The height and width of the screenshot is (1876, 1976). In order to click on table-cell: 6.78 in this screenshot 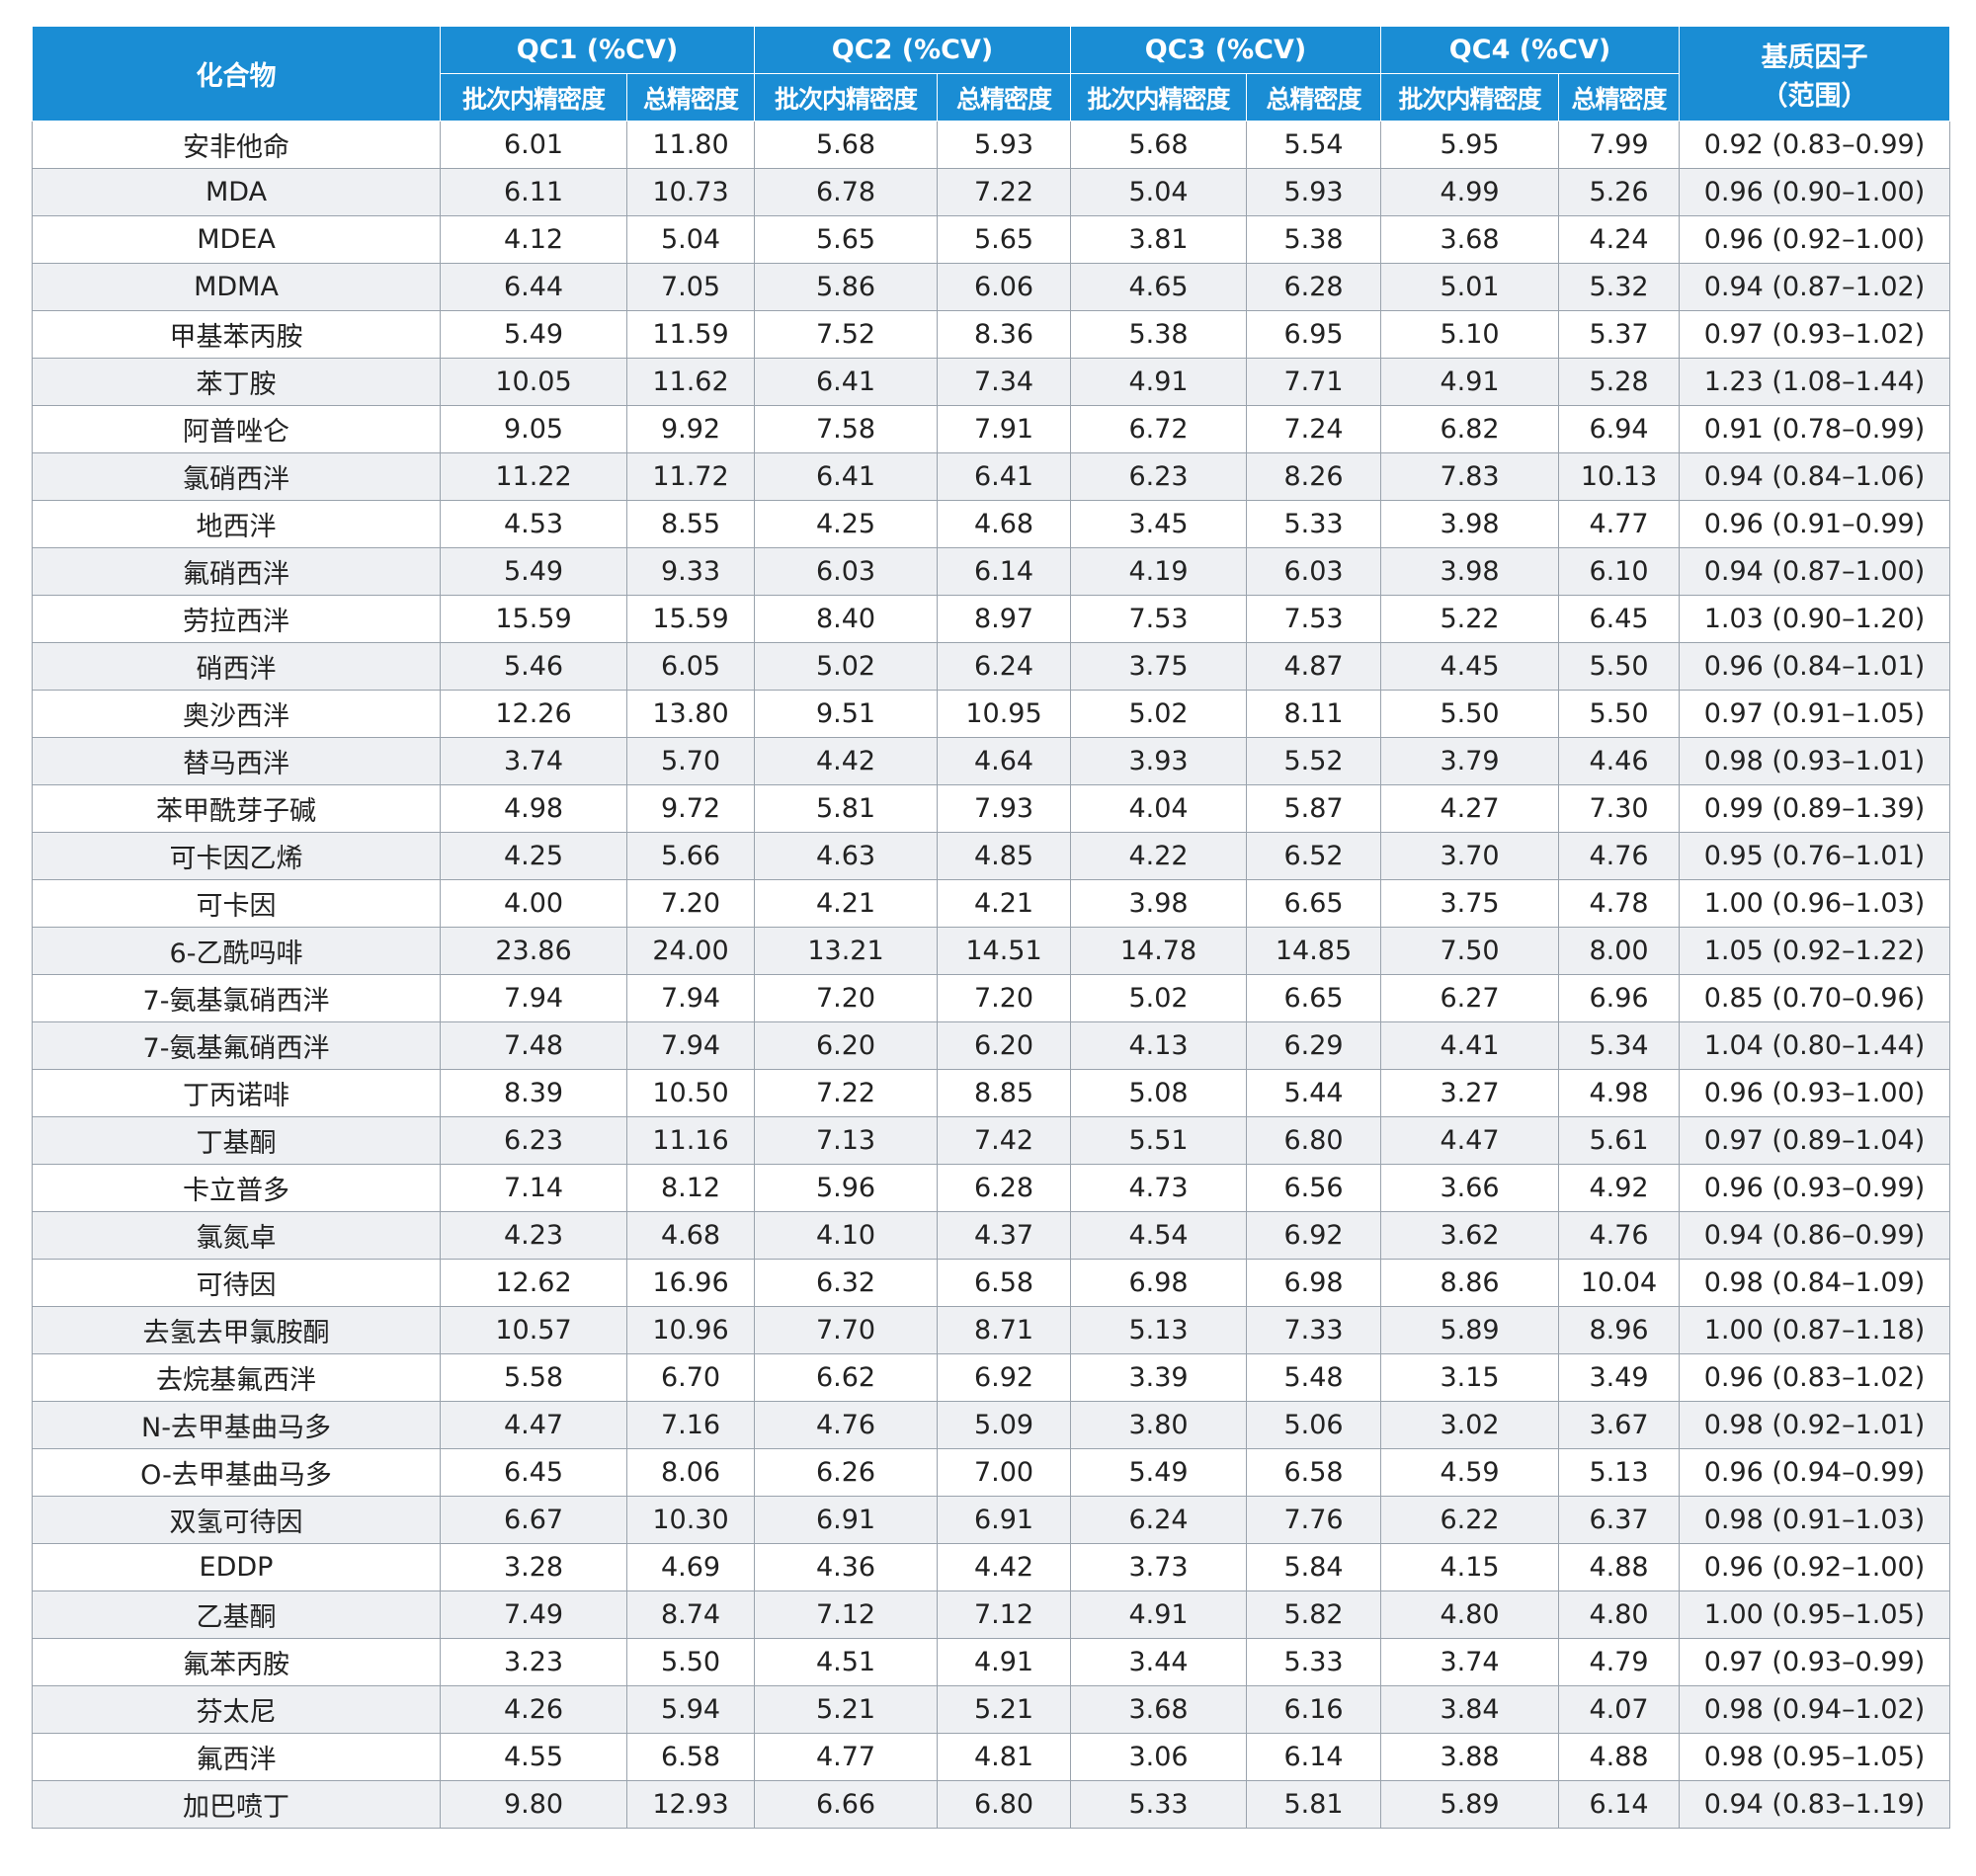, I will do `click(846, 192)`.